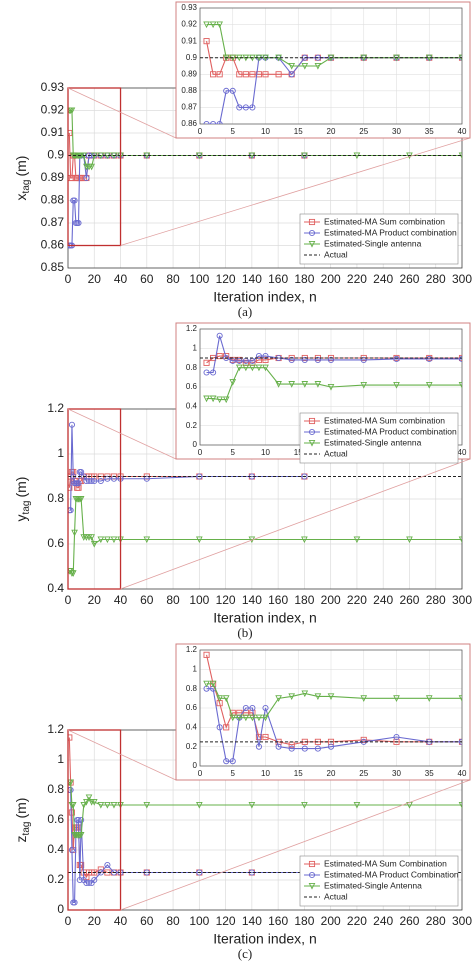 This screenshot has width=474, height=963. Describe the element at coordinates (55, 588) in the screenshot. I see `y-tick-label: 0.4` at that location.